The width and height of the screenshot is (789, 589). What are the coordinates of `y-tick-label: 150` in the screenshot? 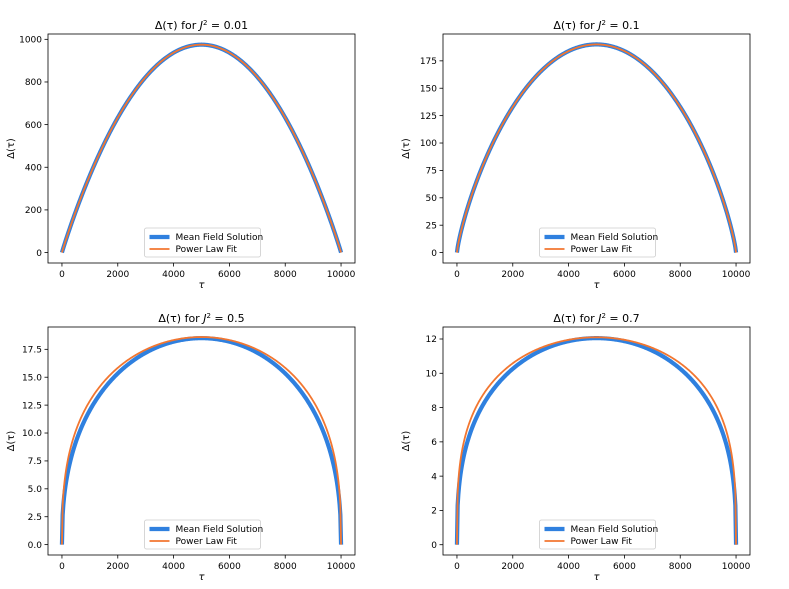 It's located at (428, 89).